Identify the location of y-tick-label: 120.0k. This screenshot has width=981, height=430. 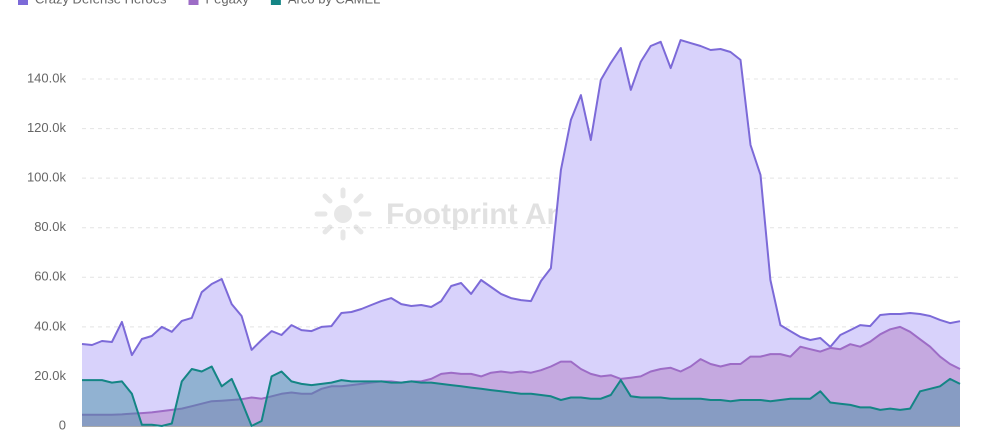
(47, 127).